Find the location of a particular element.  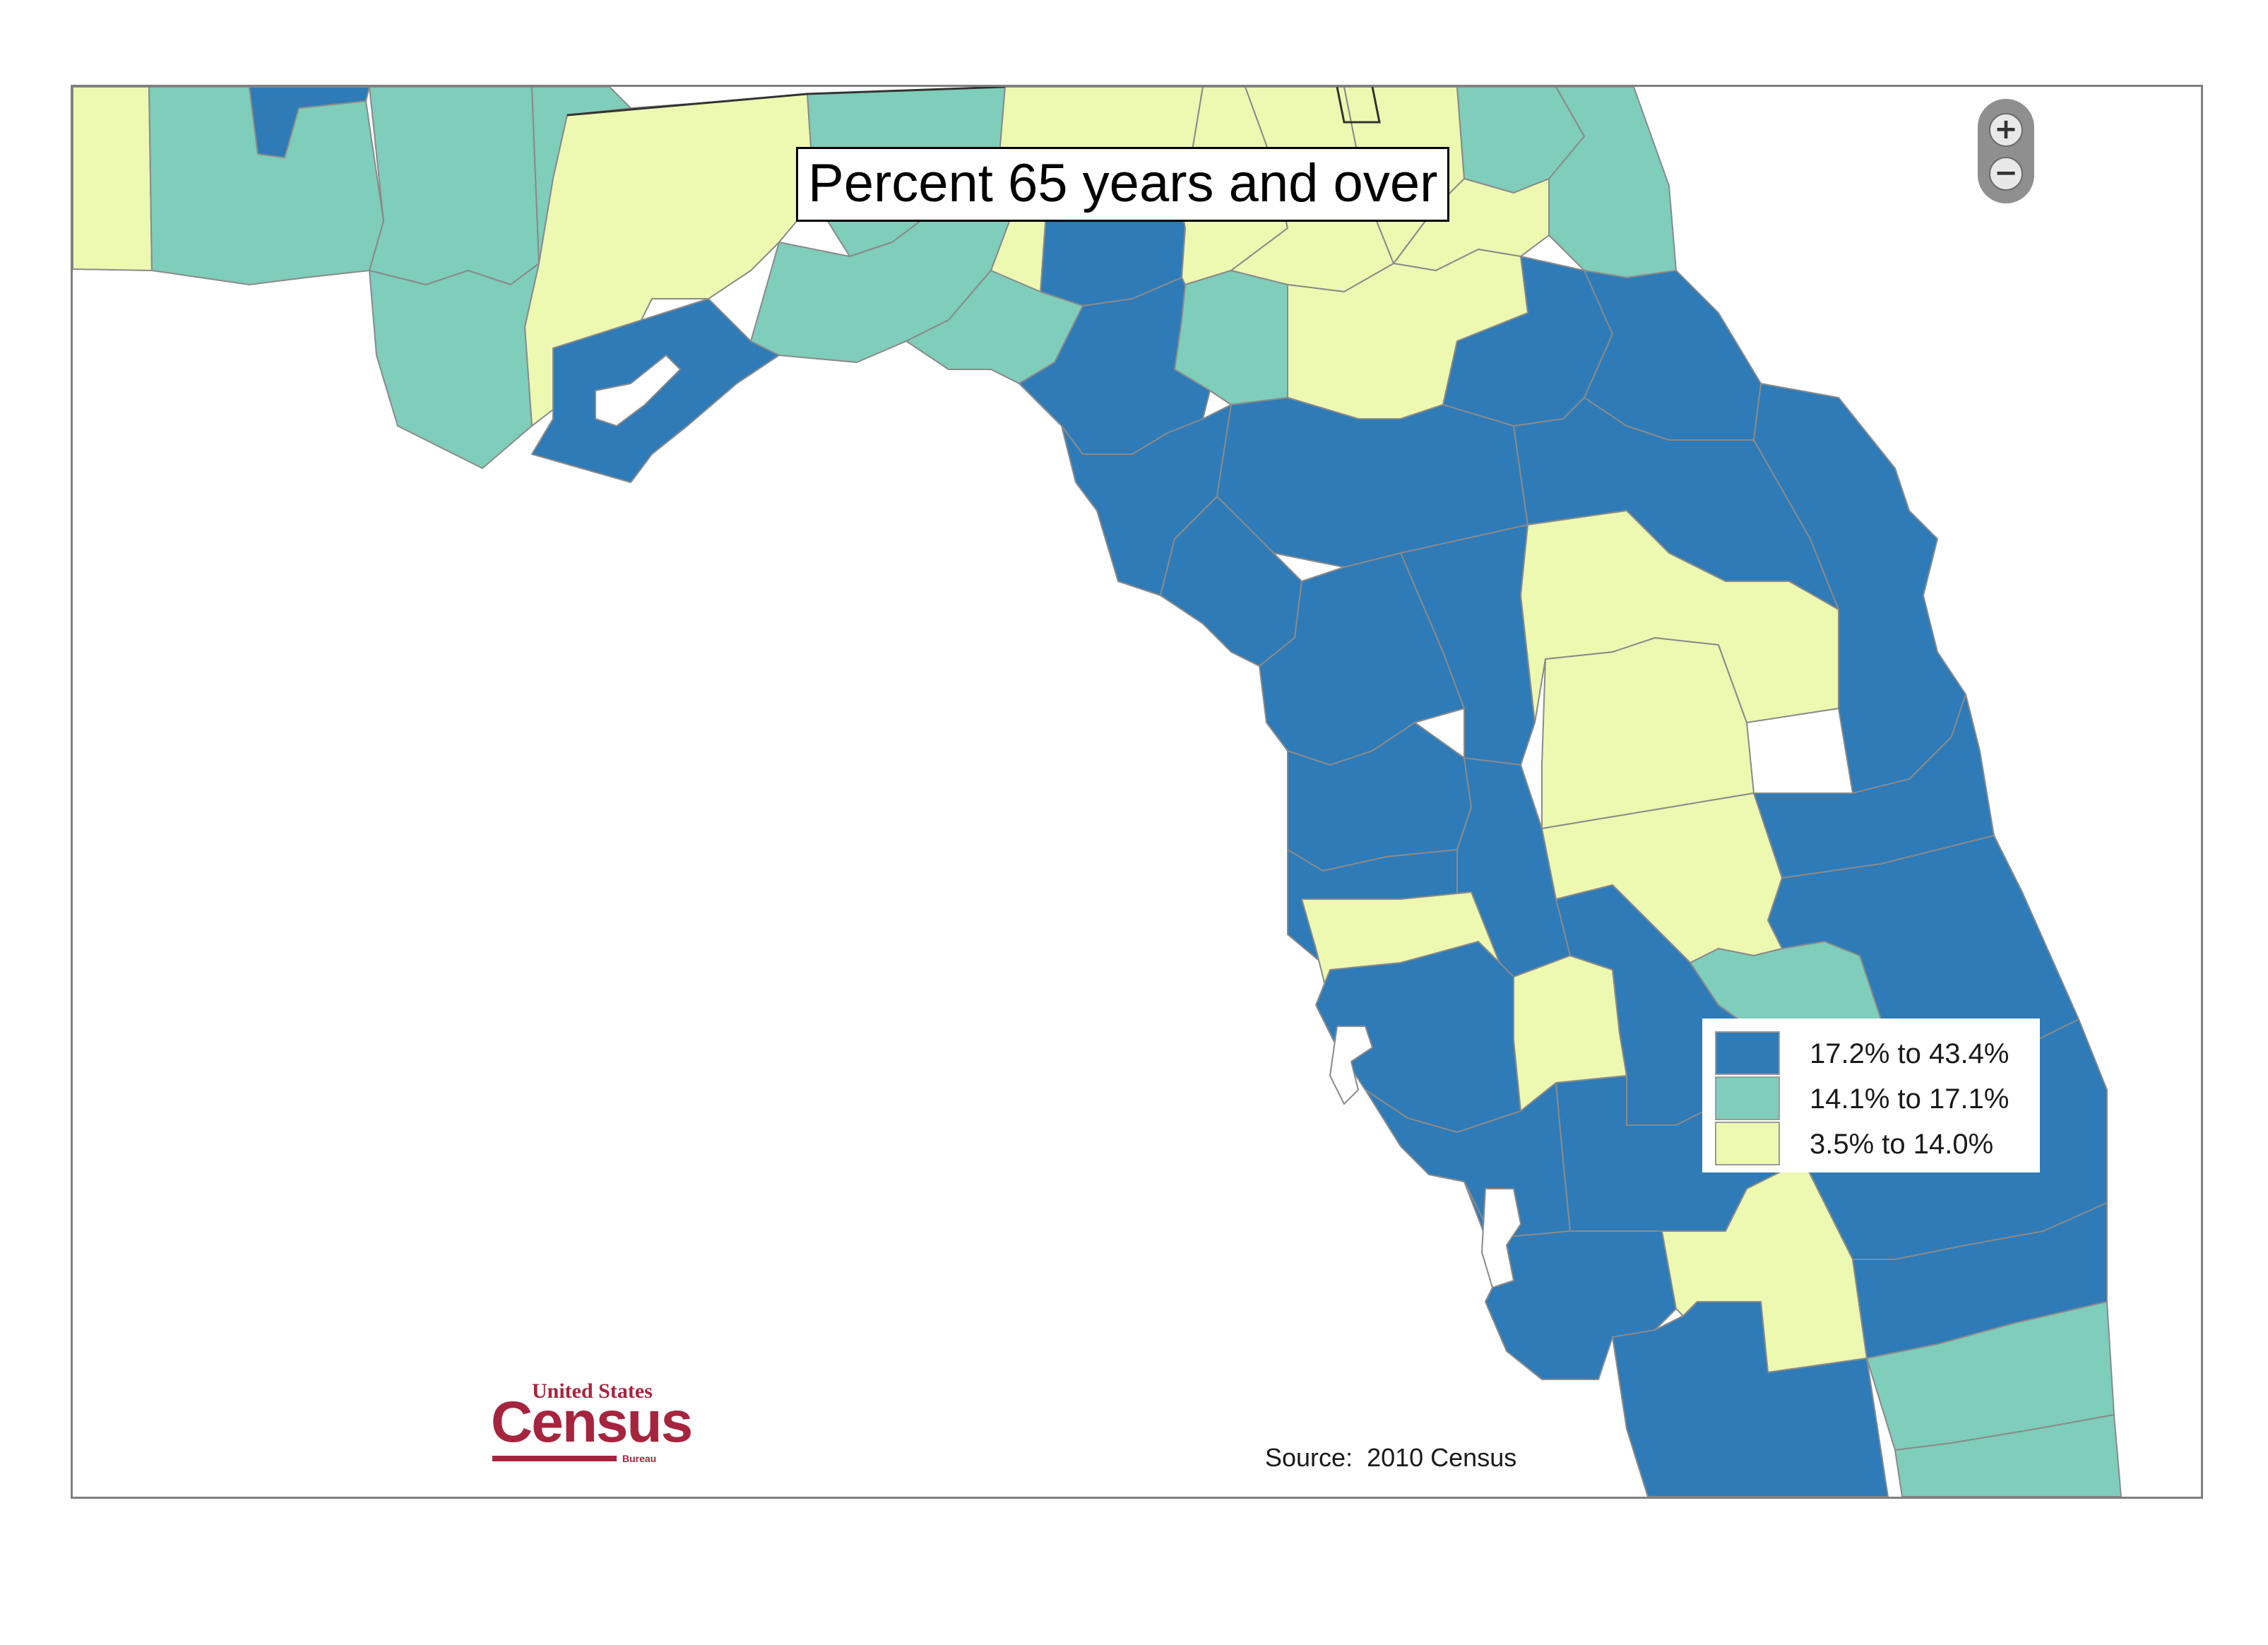

census-logo: United States Census Bureau is located at coordinates (592, 1425).